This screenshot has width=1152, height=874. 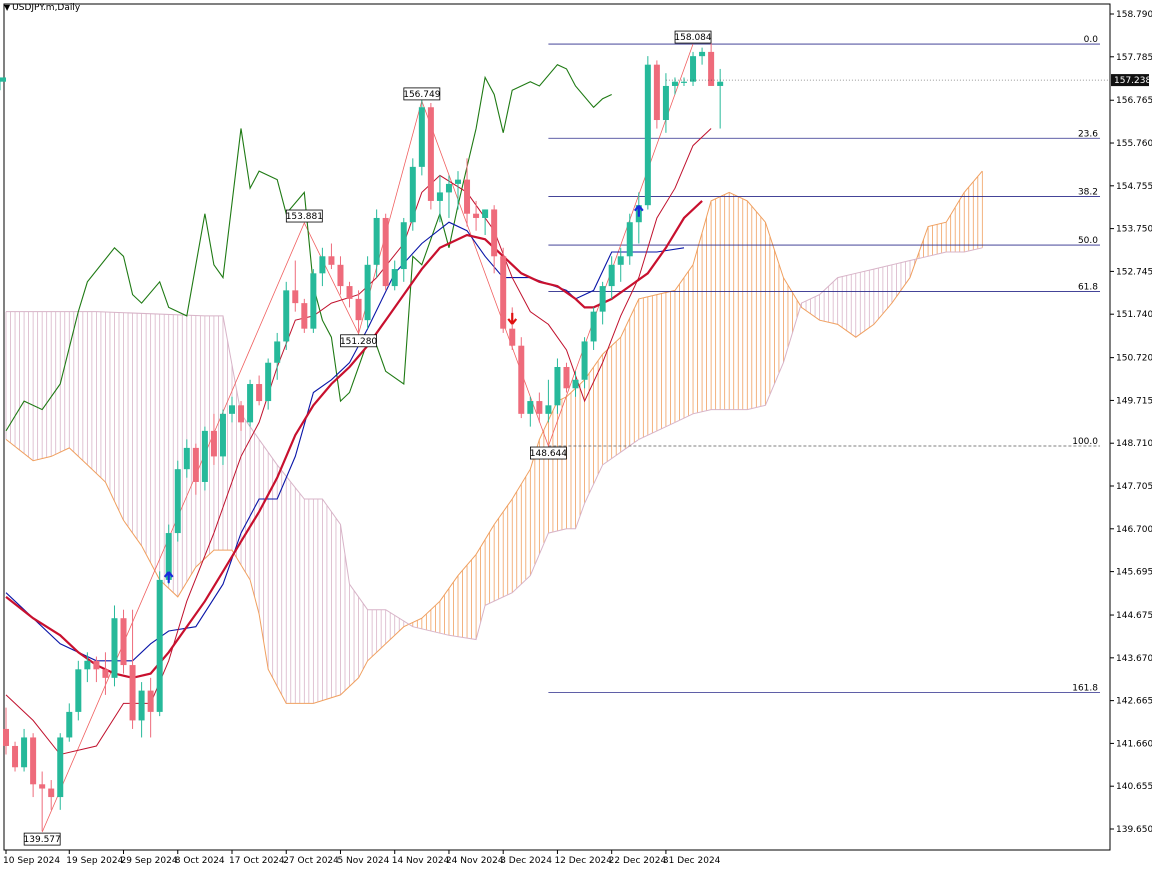 What do you see at coordinates (7, 7) in the screenshot?
I see `triangle-down-icon: ▼` at bounding box center [7, 7].